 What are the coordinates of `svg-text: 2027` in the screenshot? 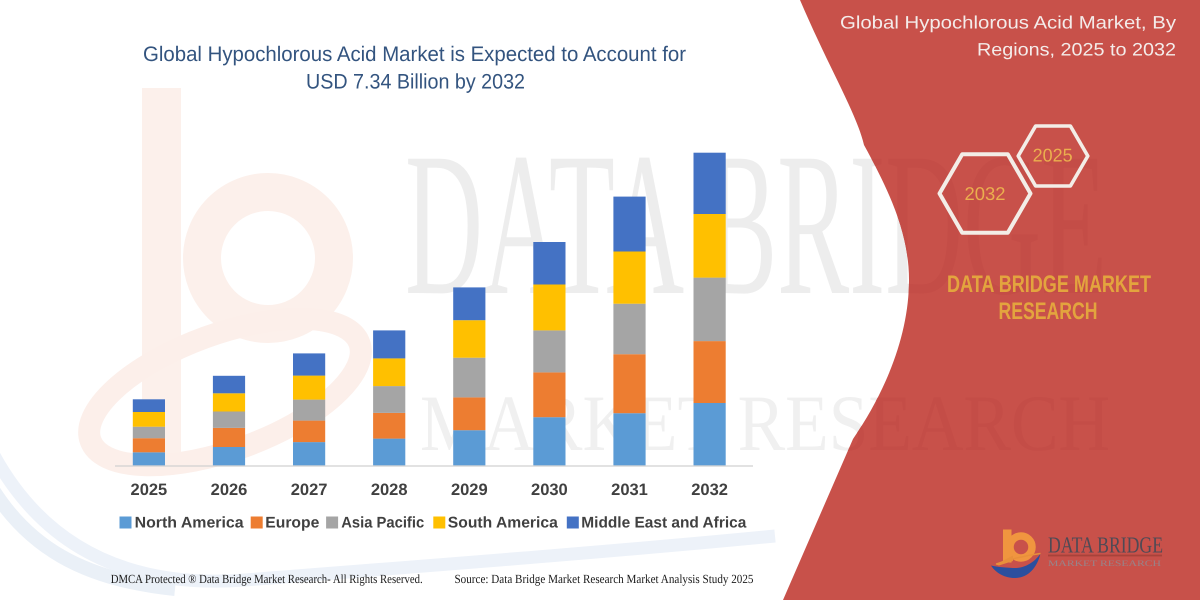 It's located at (309, 490).